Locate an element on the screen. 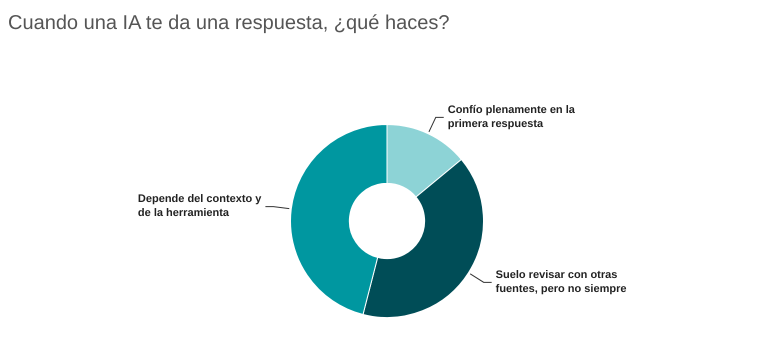 This screenshot has width=769, height=341. slice-label: Depende del contexto y de la herramienta is located at coordinates (200, 206).